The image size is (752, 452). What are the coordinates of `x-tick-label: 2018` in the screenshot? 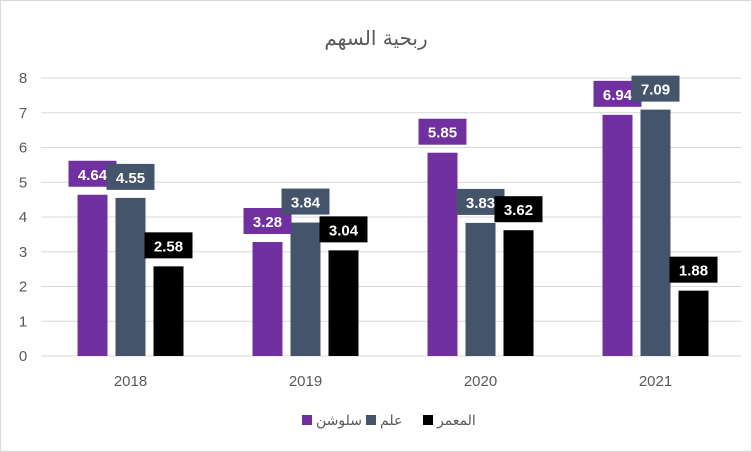 It's located at (130, 381).